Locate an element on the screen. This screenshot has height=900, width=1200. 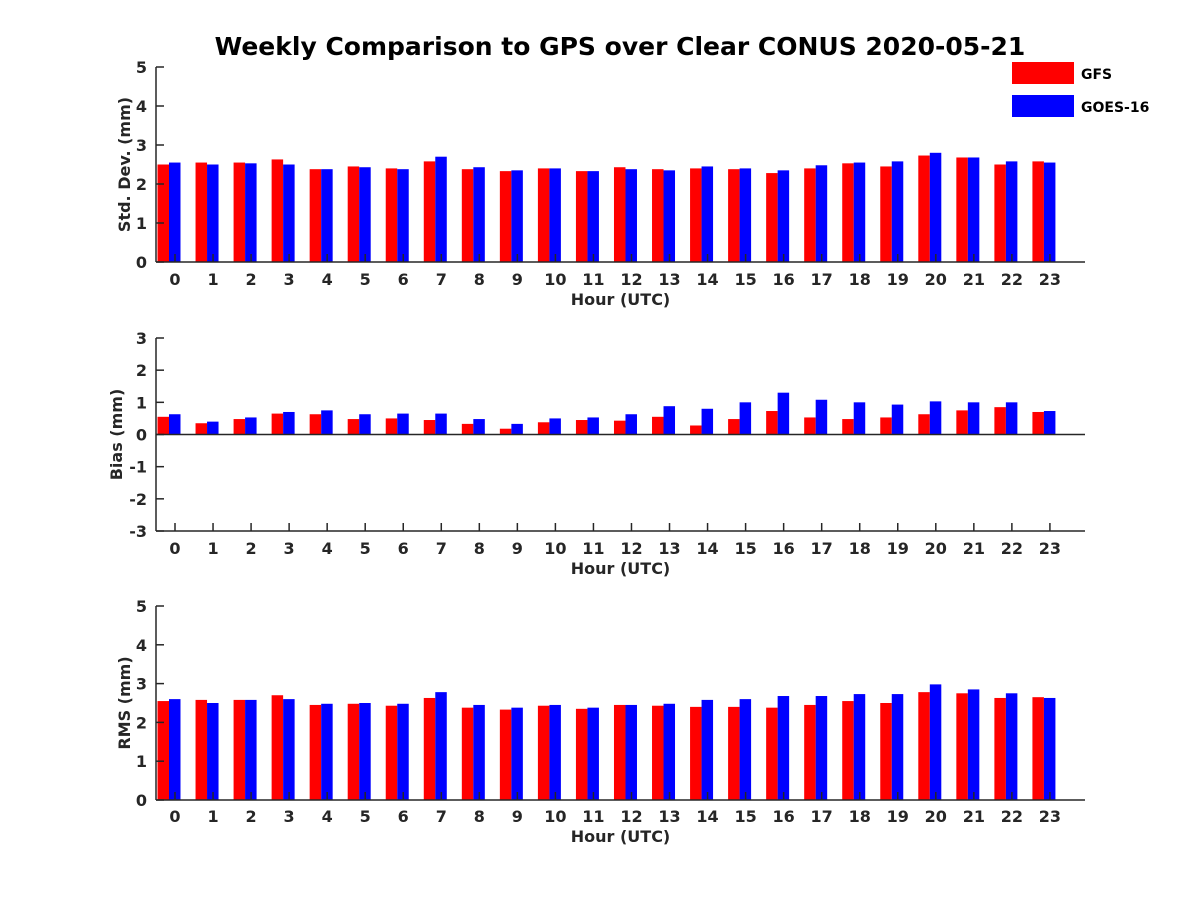
bias-xtick-label: 19 is located at coordinates (898, 548).